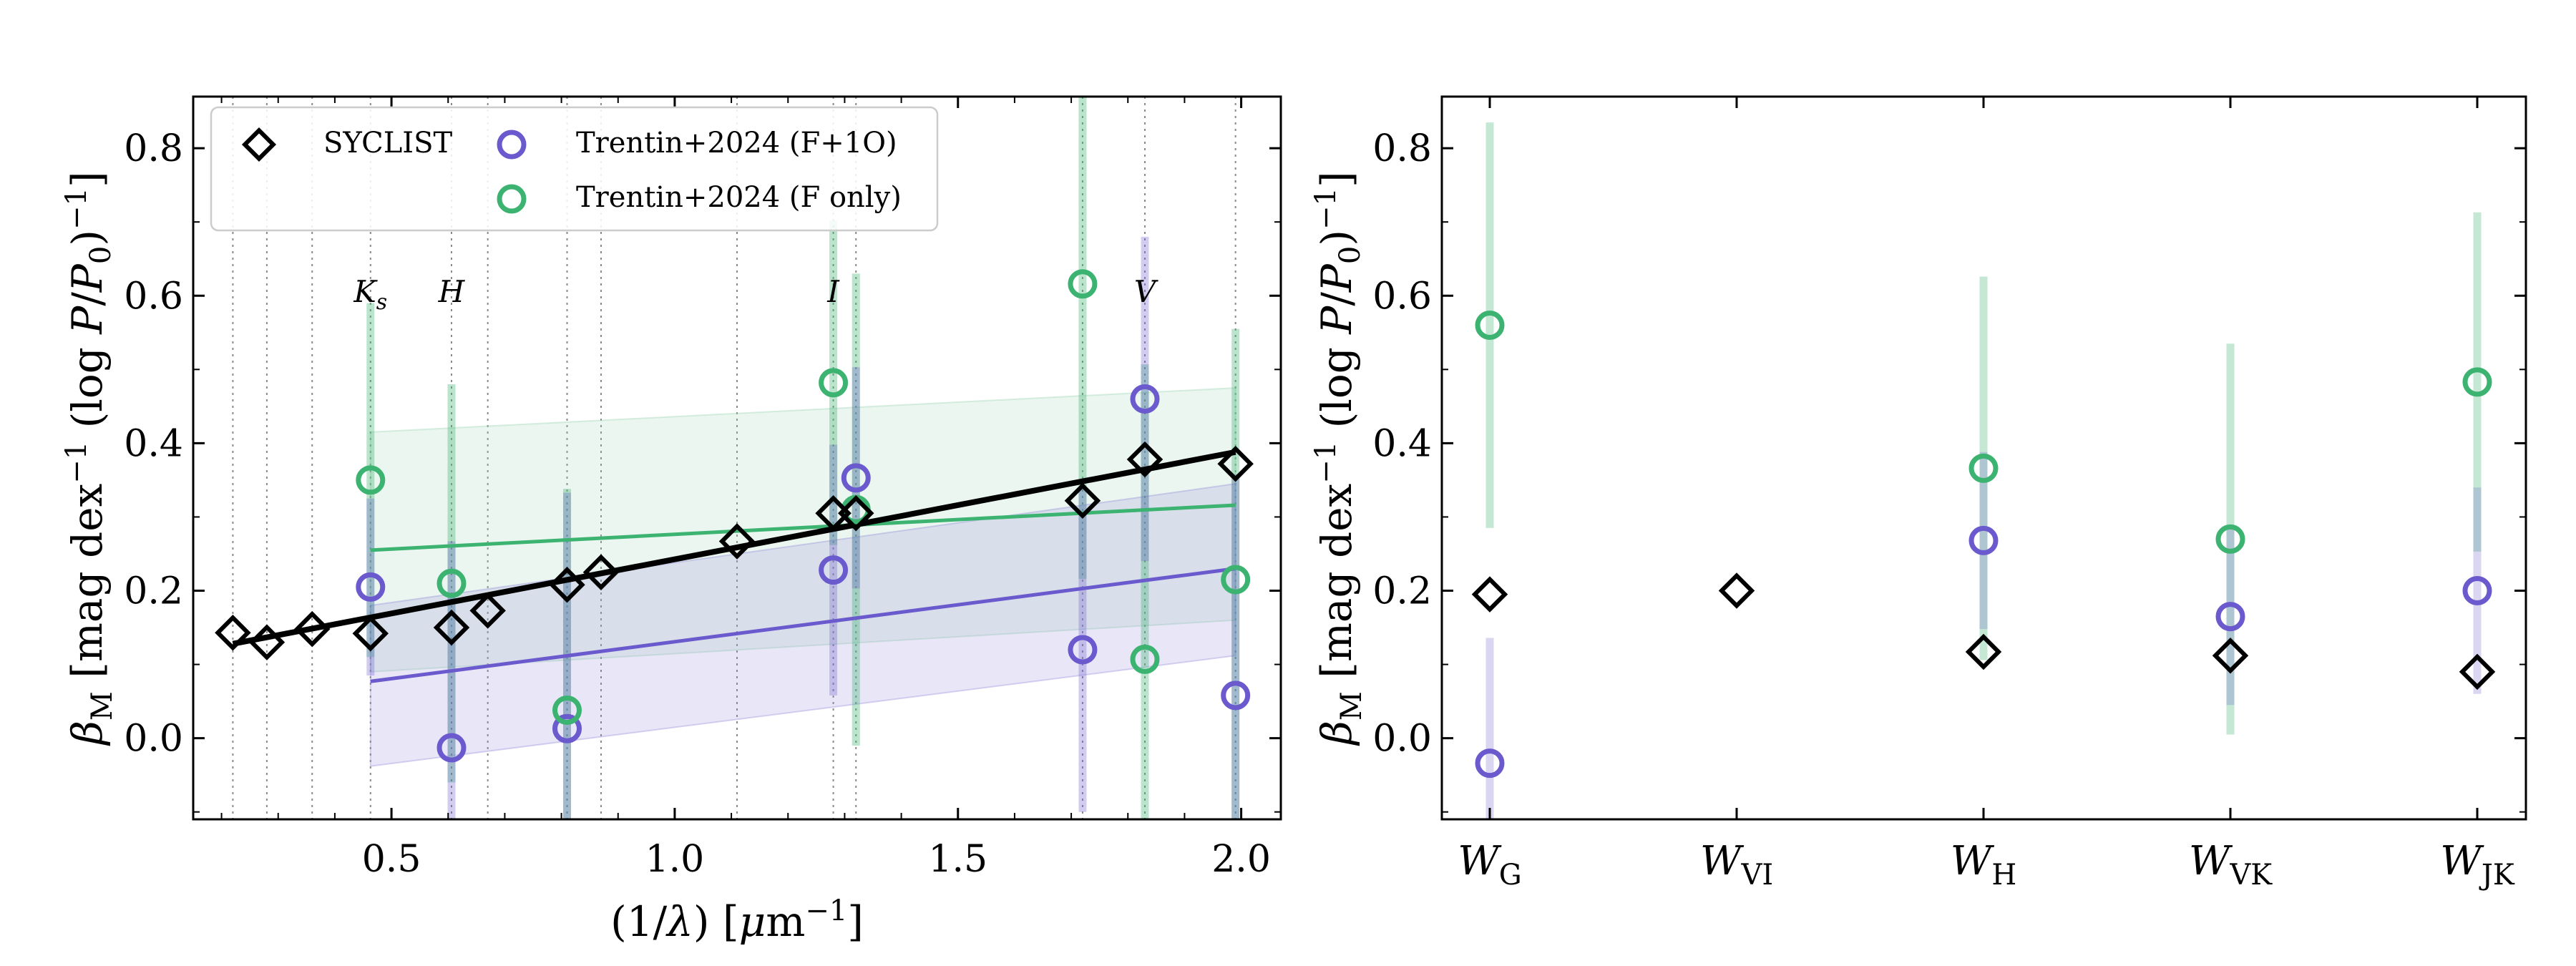 Image resolution: width=2576 pixels, height=966 pixels. What do you see at coordinates (1146, 291) in the screenshot?
I see `band-label-3: V` at bounding box center [1146, 291].